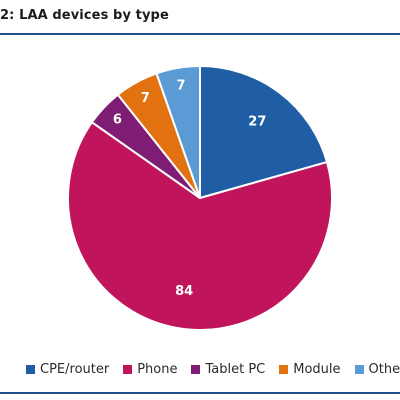 The image size is (400, 400). What do you see at coordinates (284, 369) in the screenshot?
I see `legend-swatch-module` at bounding box center [284, 369].